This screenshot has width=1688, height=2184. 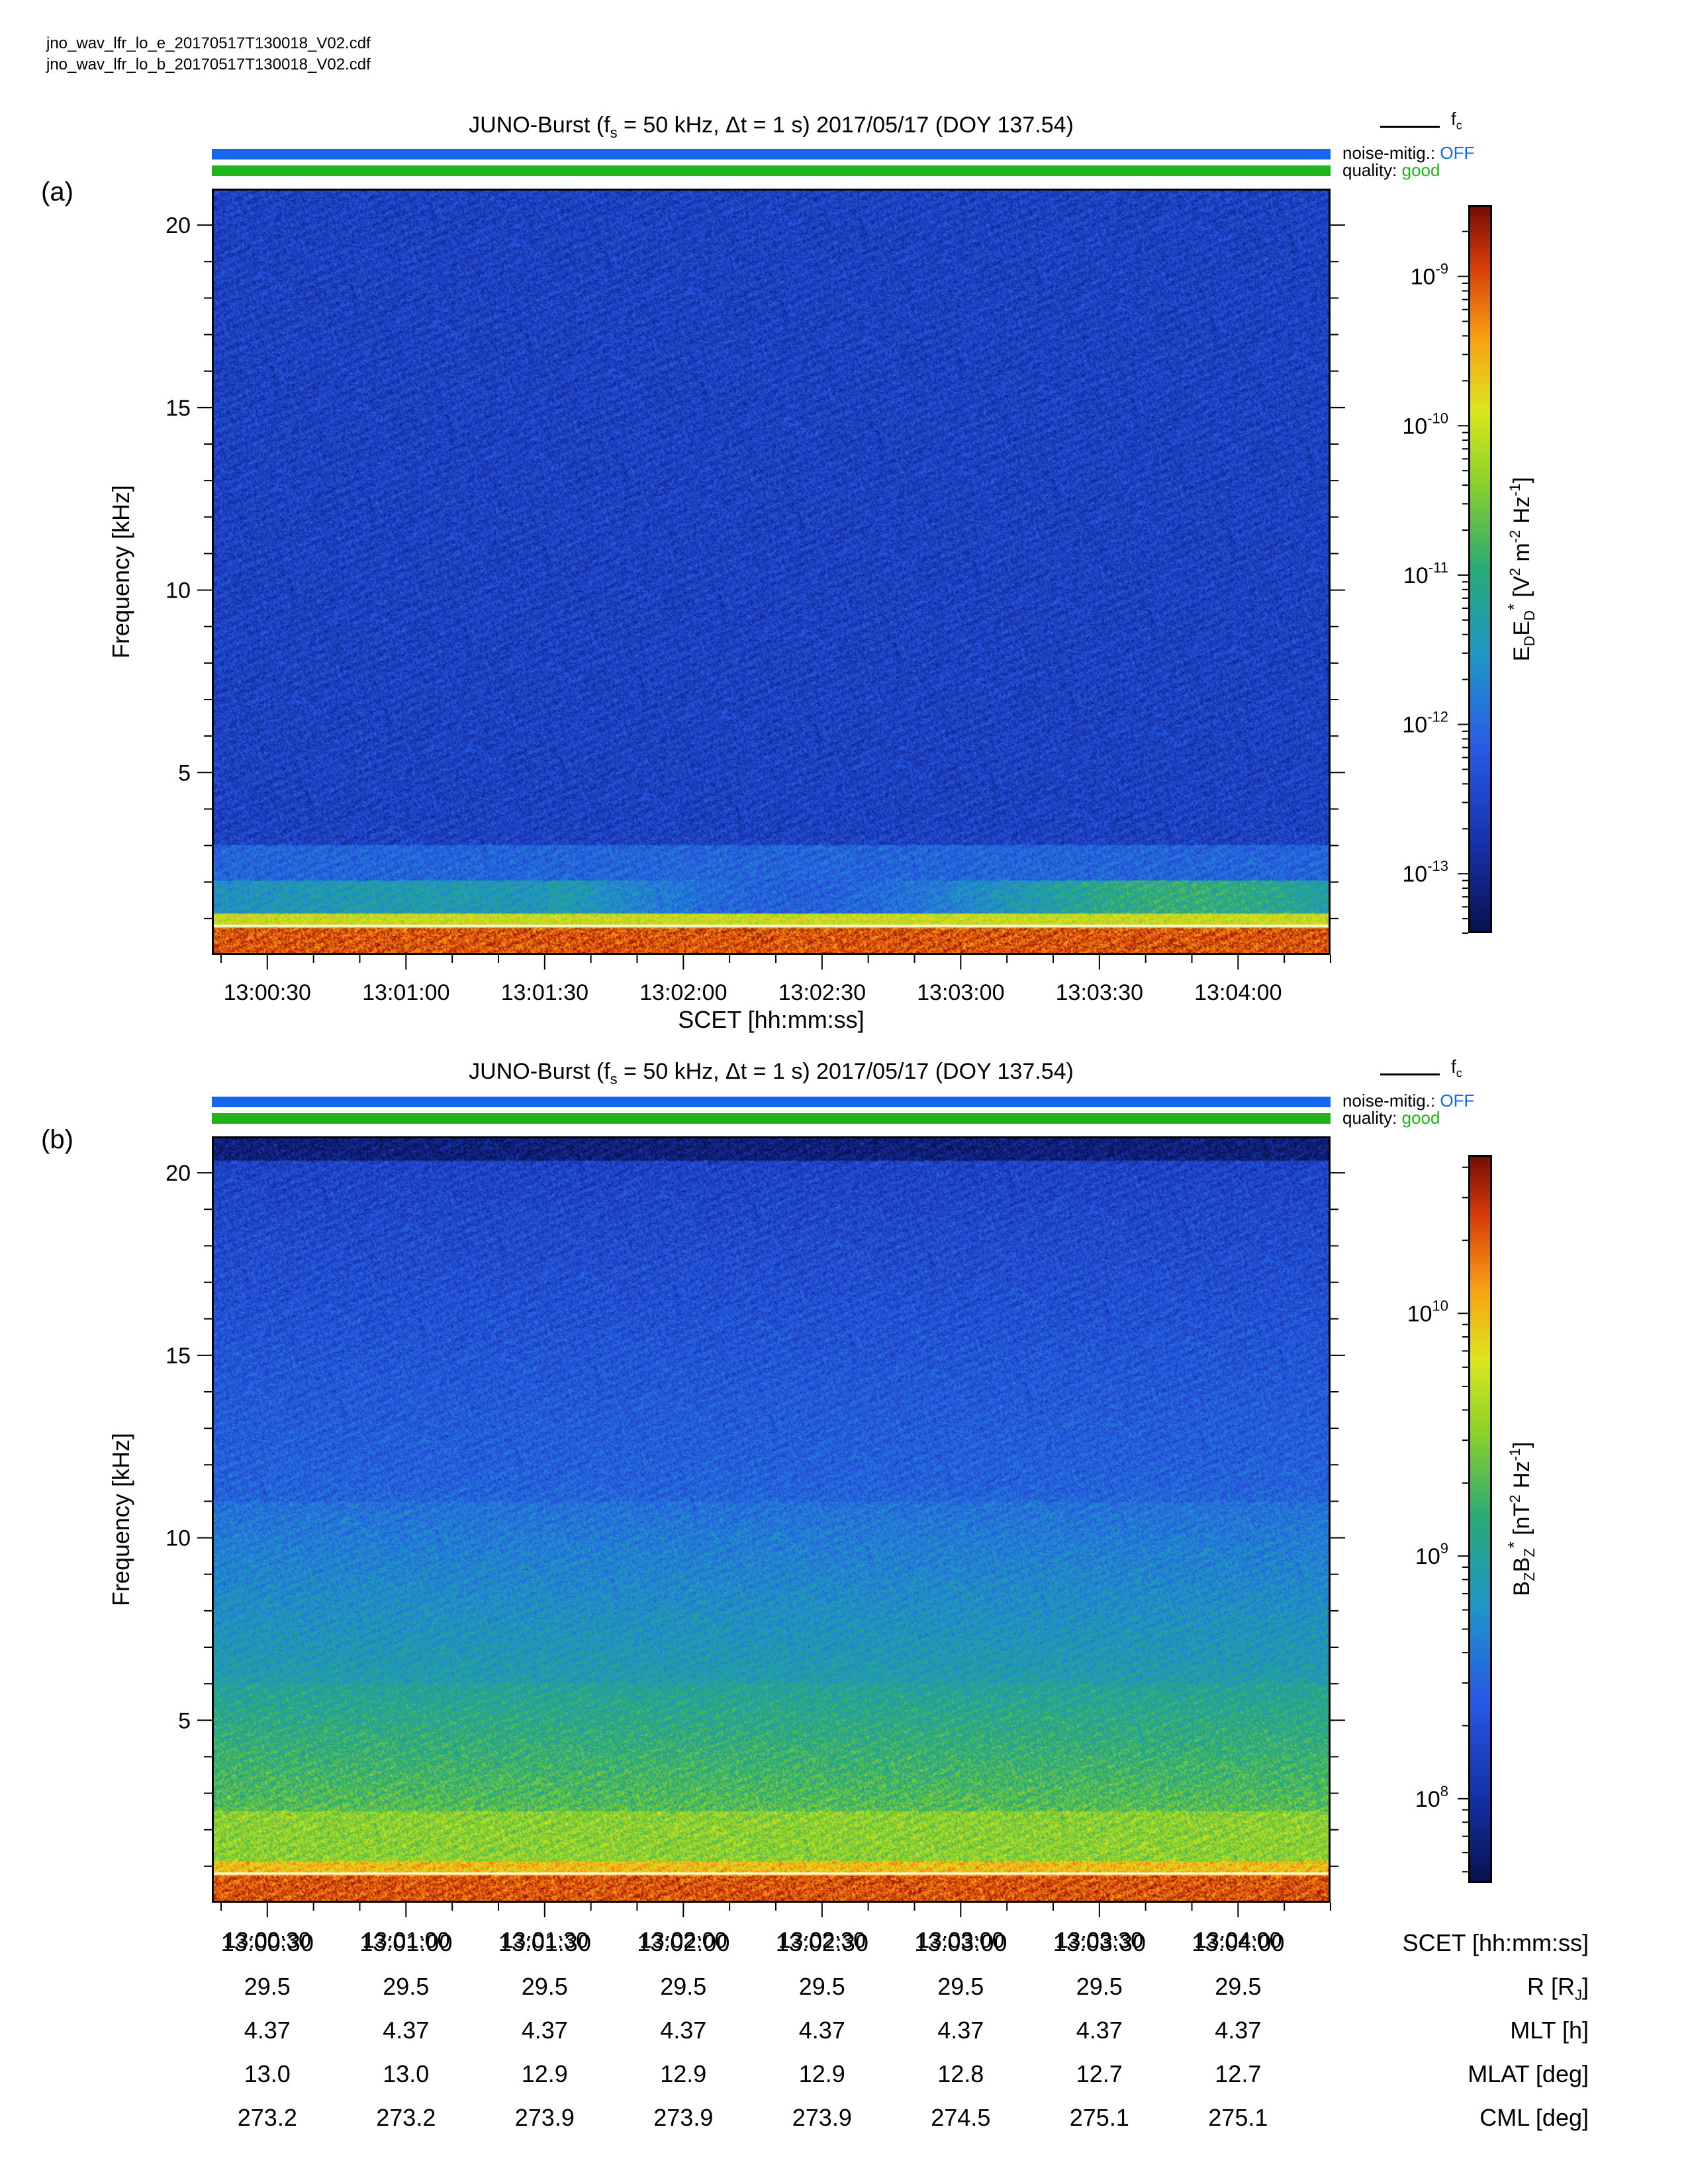 I want to click on file-name-b: jno_wav_lfr_lo_b_20170517T130018_V02.cdf, so click(x=208, y=64).